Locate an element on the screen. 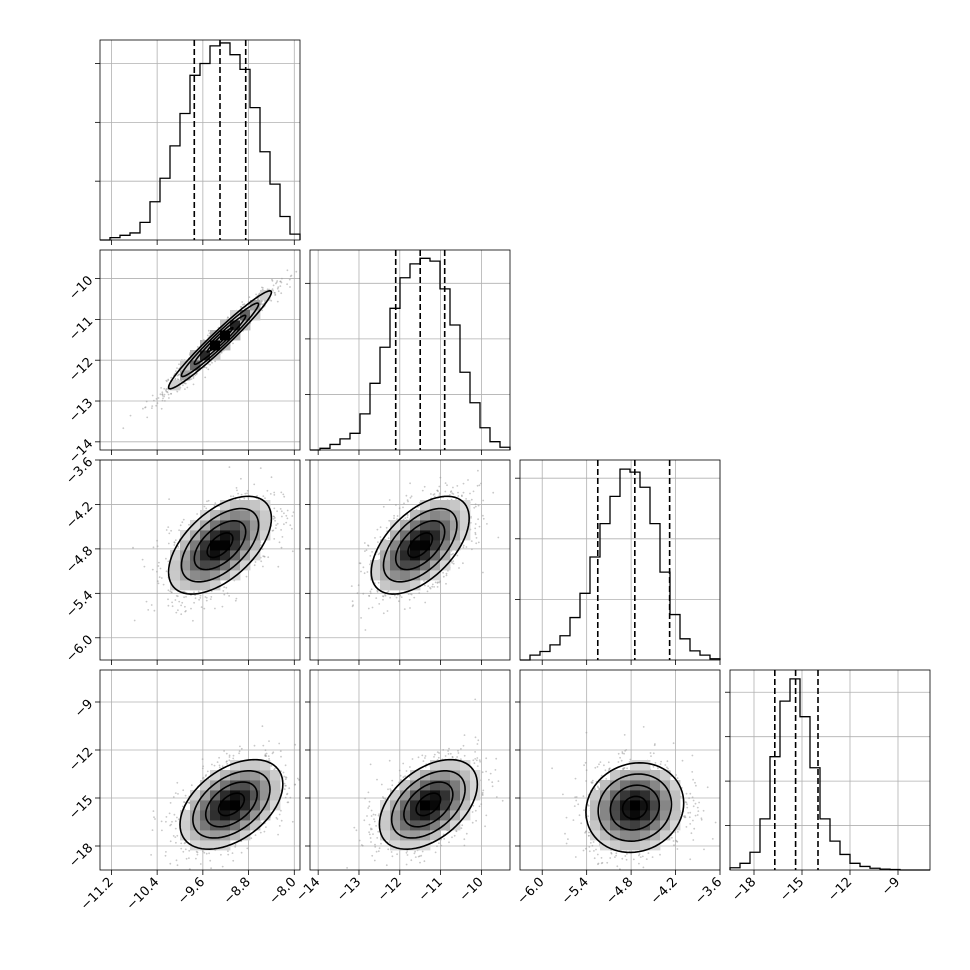 This screenshot has width=970, height=970. frame-hist-p2 is located at coordinates (410, 350).